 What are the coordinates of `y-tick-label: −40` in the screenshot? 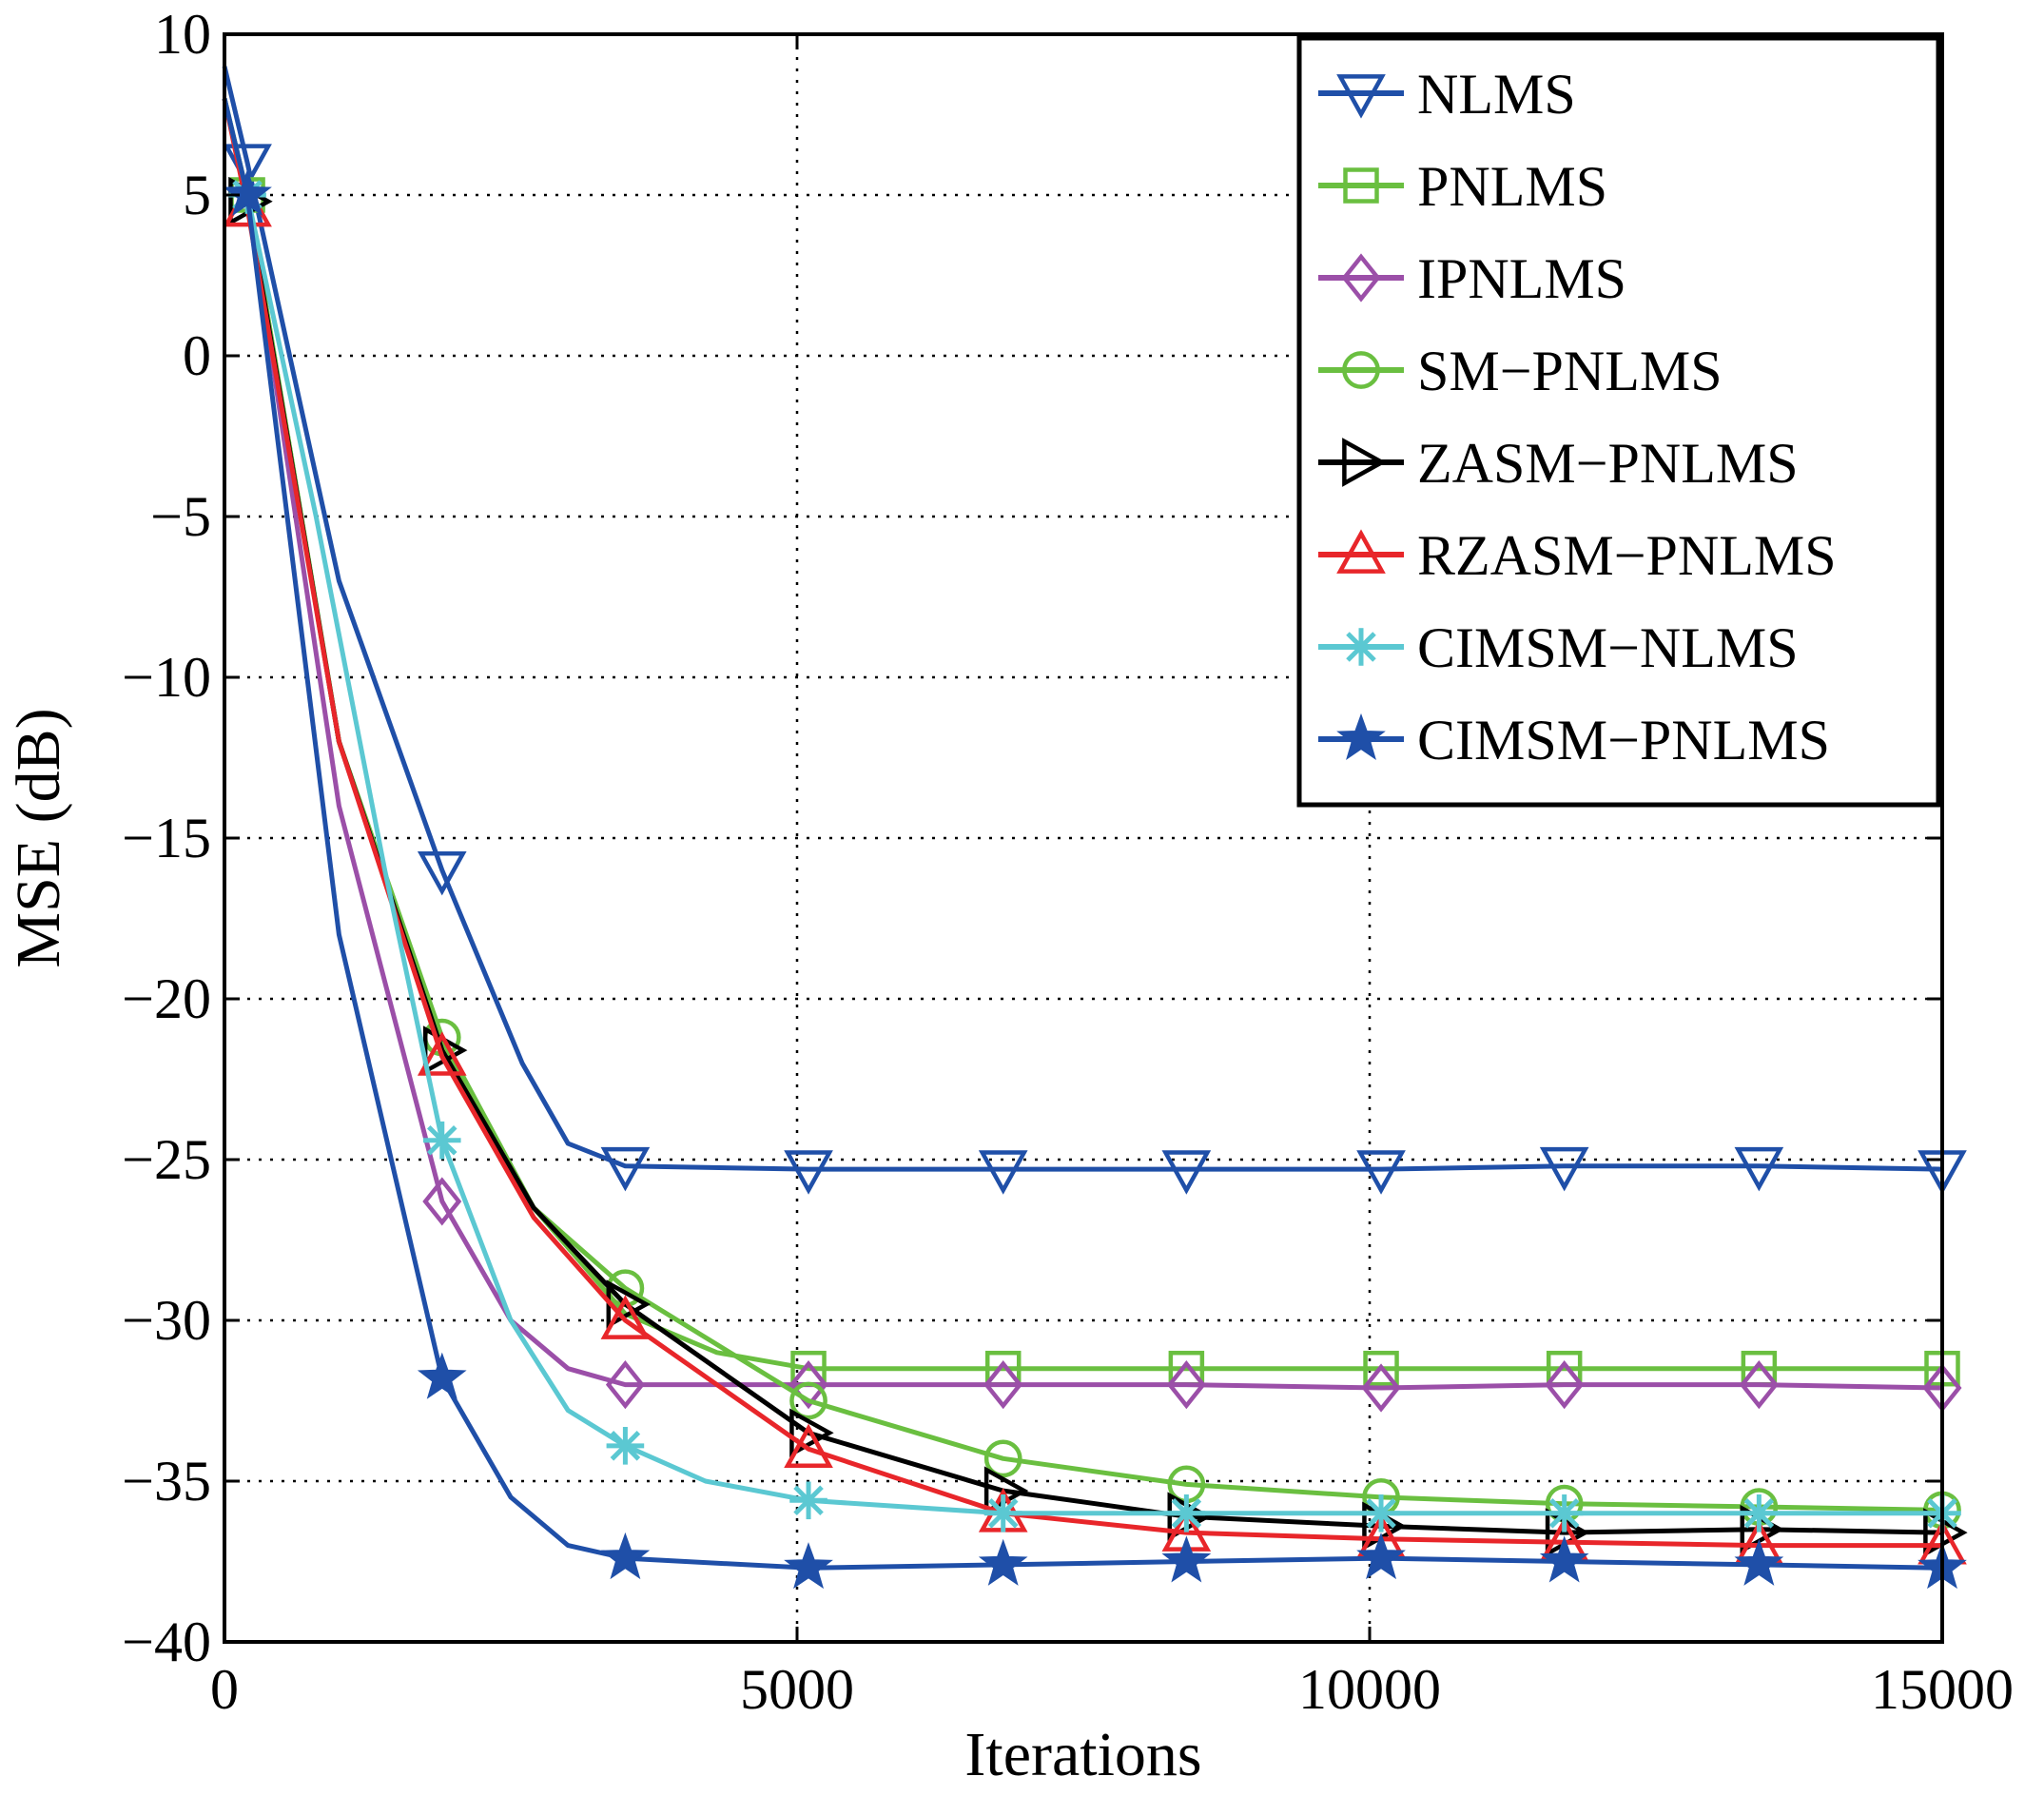 It's located at (167, 1642).